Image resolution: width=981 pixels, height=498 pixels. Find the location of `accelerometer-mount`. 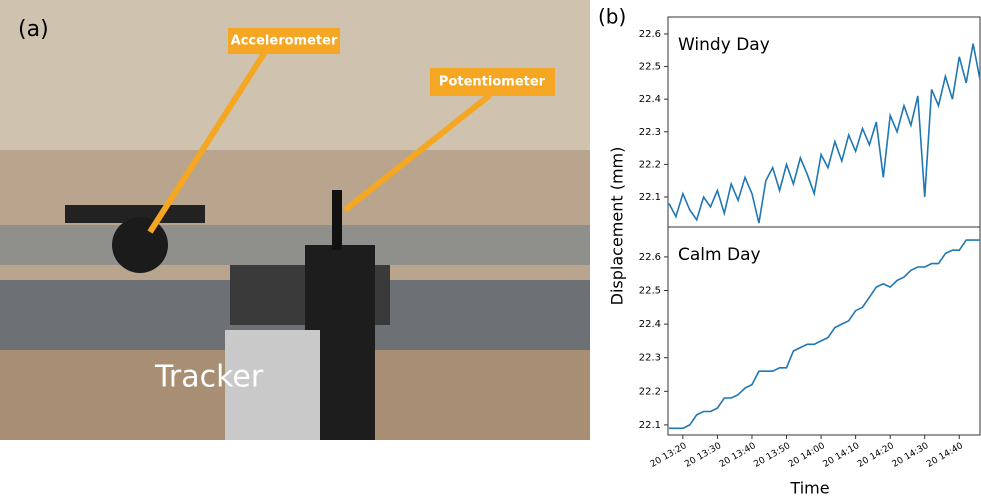

accelerometer-mount is located at coordinates (135, 214).